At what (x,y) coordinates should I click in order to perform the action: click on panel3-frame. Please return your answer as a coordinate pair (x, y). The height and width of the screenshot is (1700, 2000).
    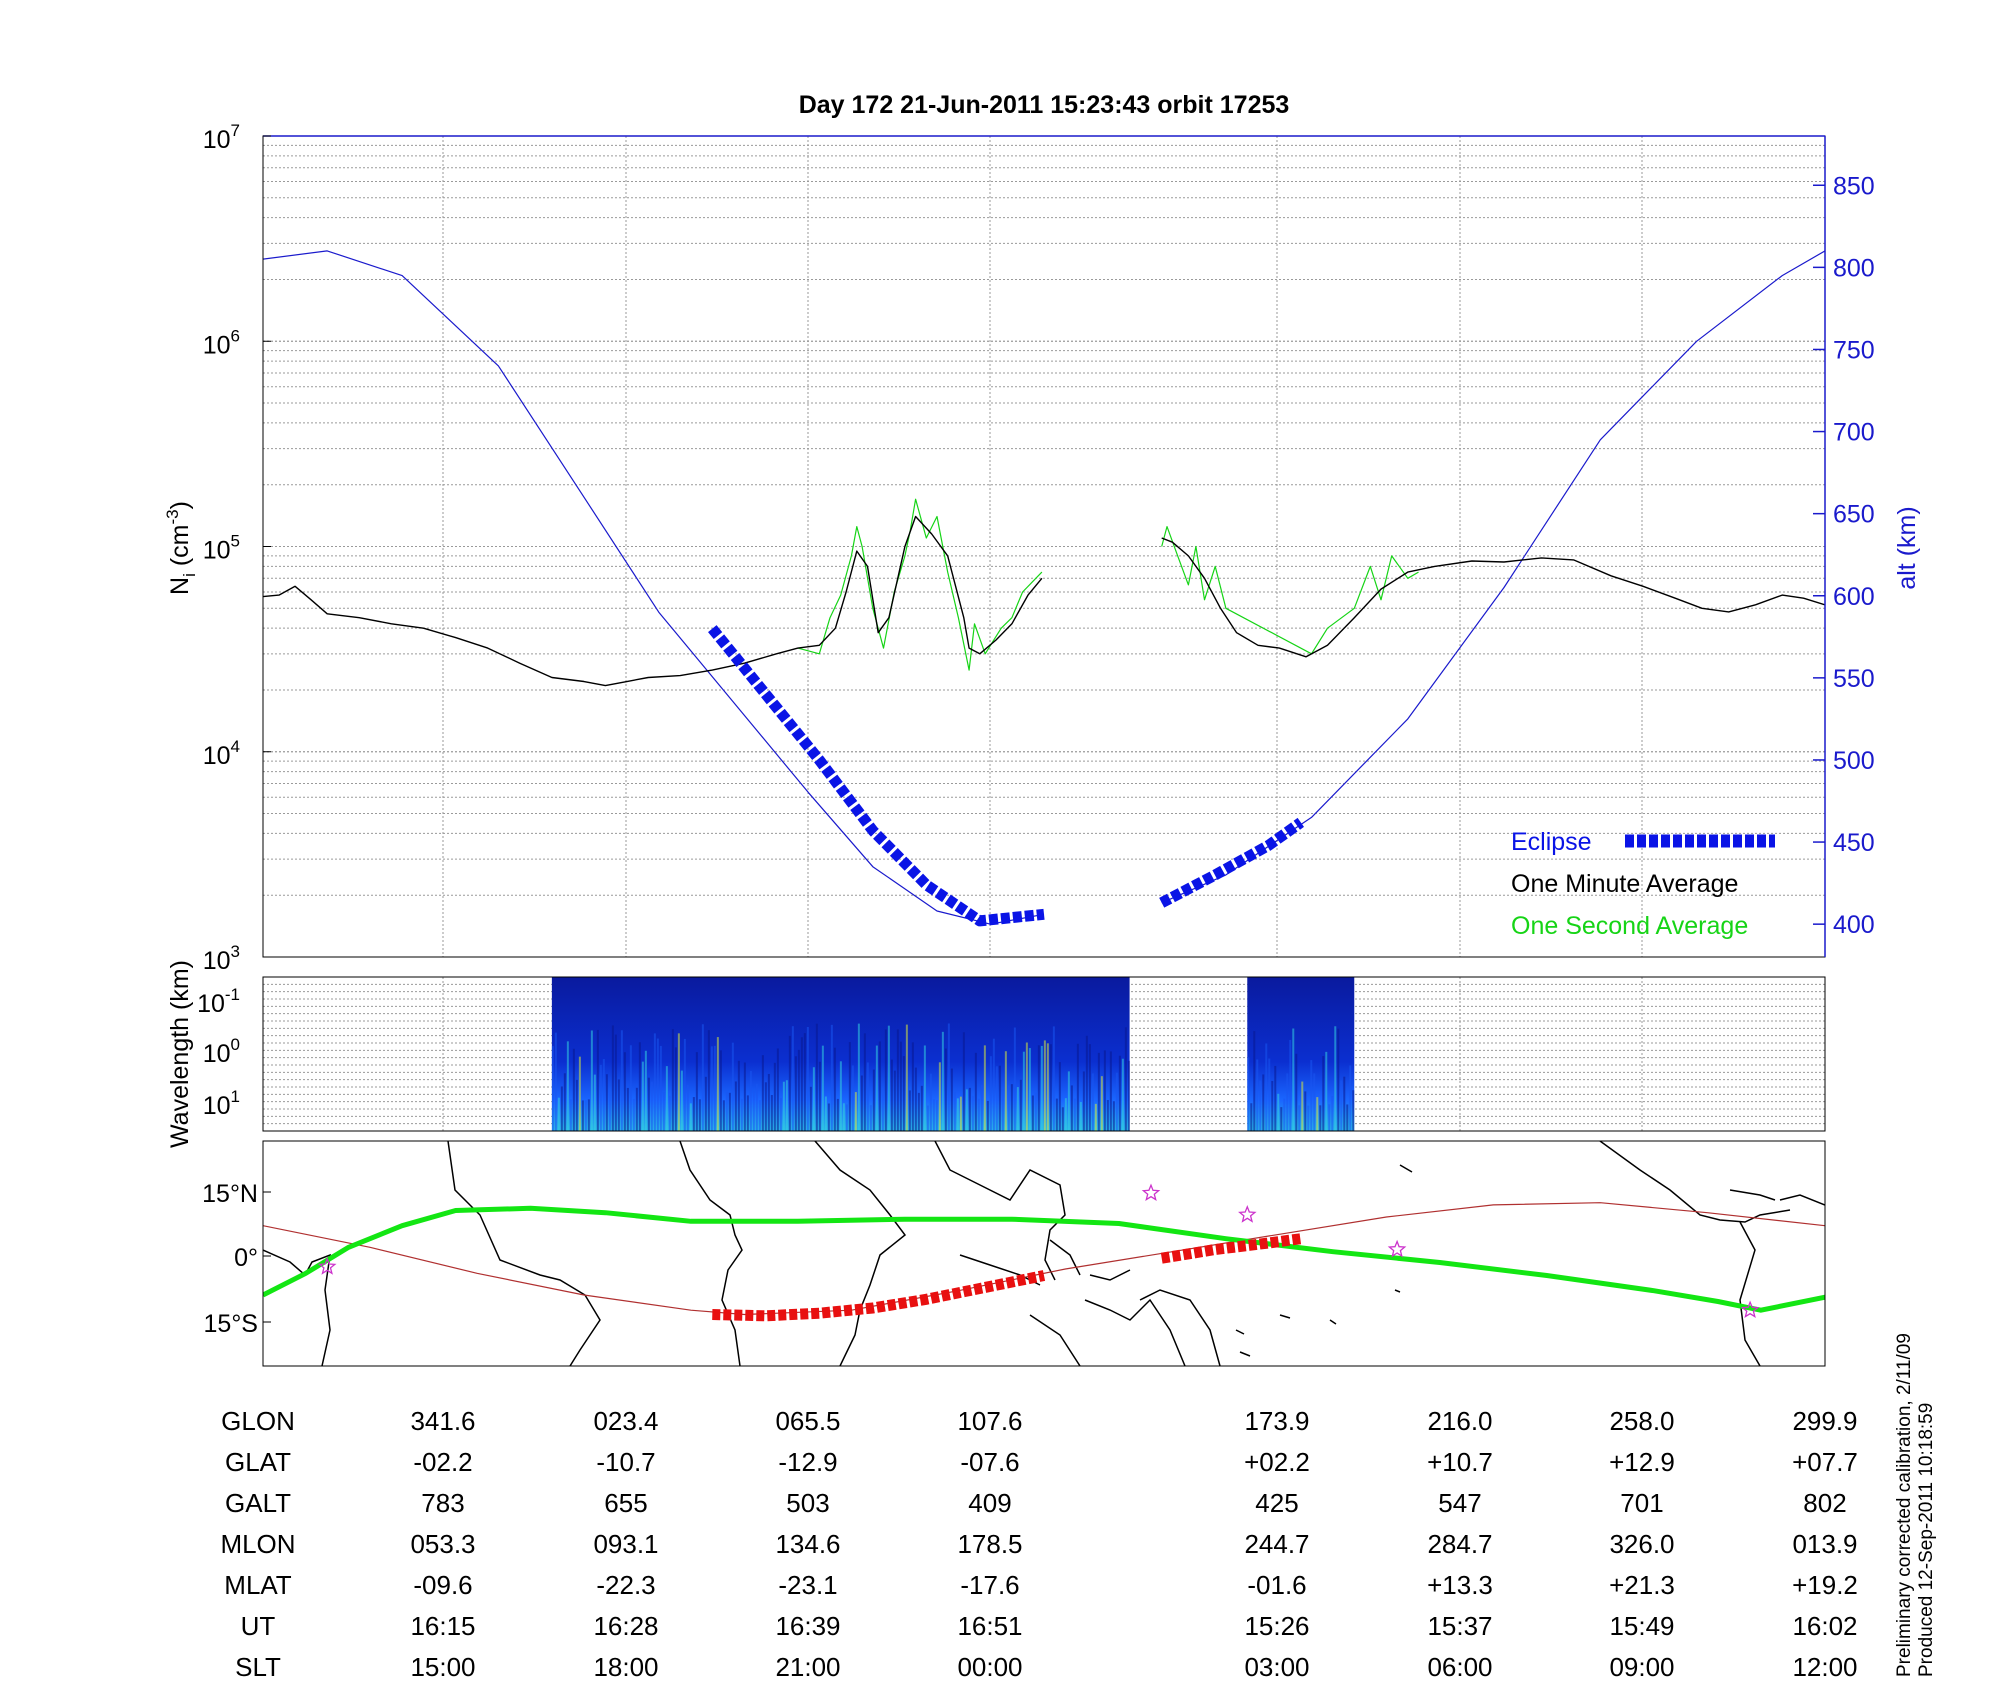
    Looking at the image, I should click on (1044, 1253).